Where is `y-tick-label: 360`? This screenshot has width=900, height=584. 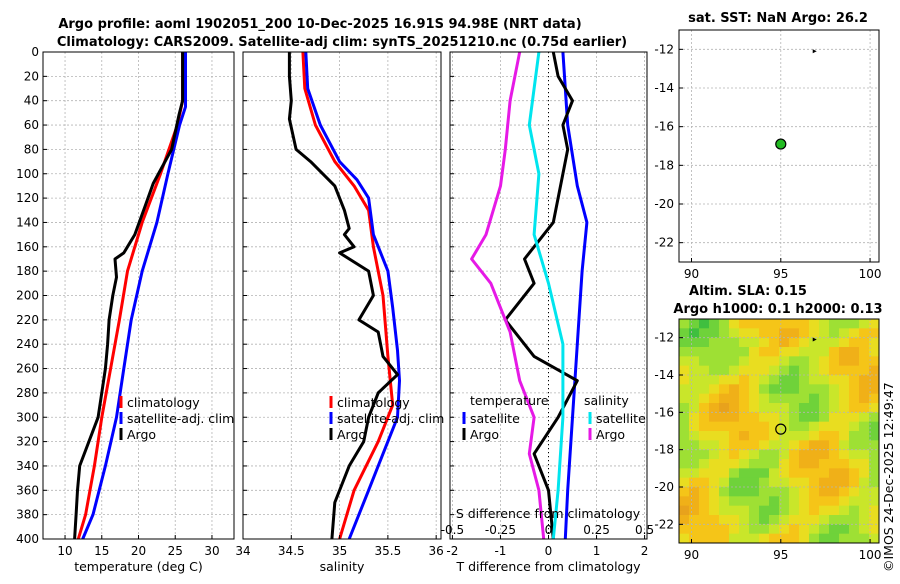
y-tick-label: 360 is located at coordinates (27, 490).